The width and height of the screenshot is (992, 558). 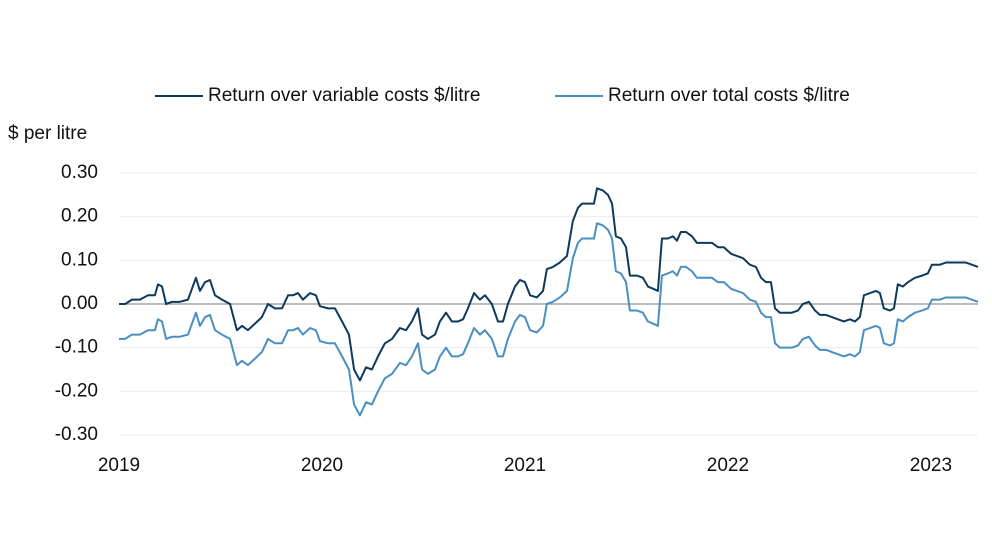 I want to click on y-tick-label: 0.30, so click(x=79, y=172).